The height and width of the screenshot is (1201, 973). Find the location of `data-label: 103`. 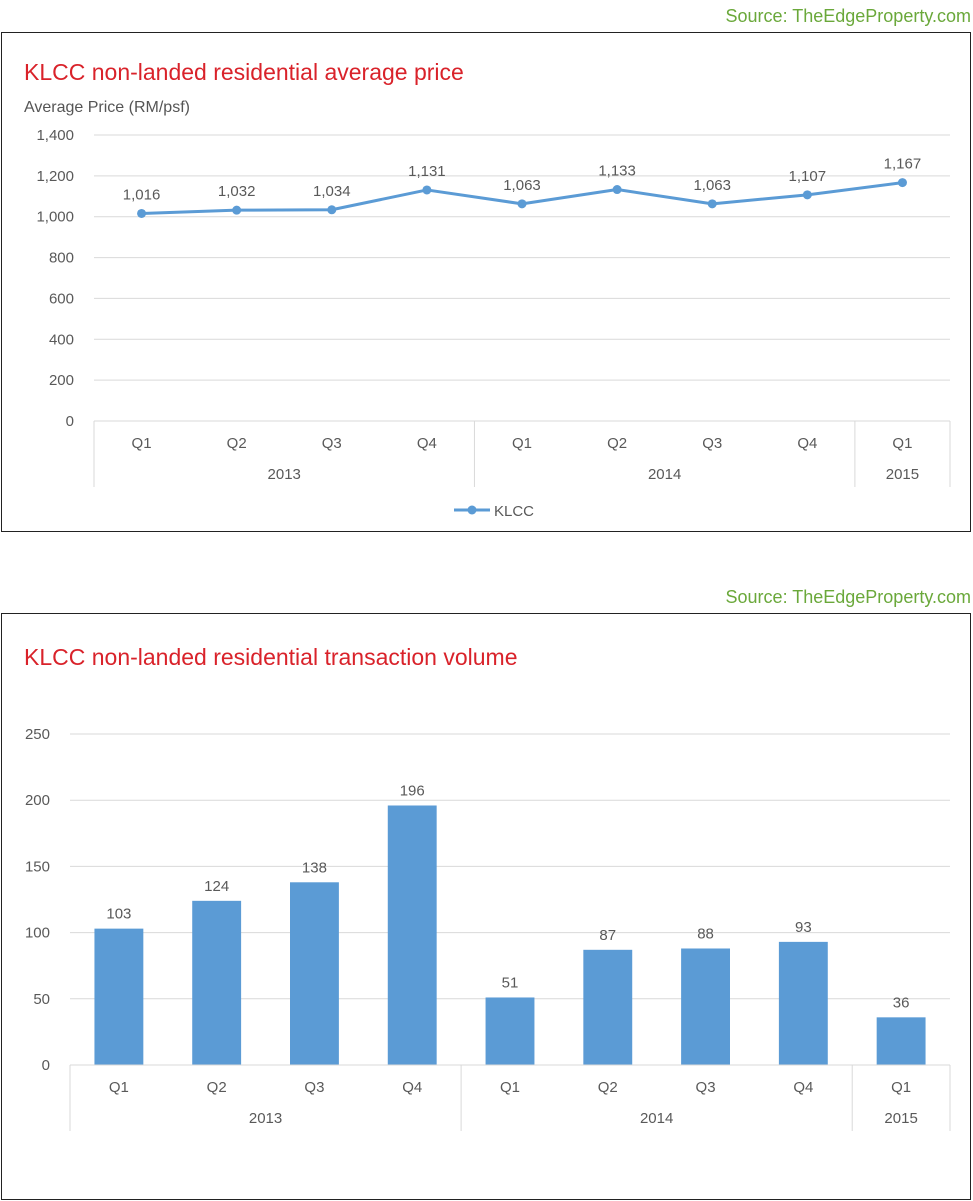

data-label: 103 is located at coordinates (118, 914).